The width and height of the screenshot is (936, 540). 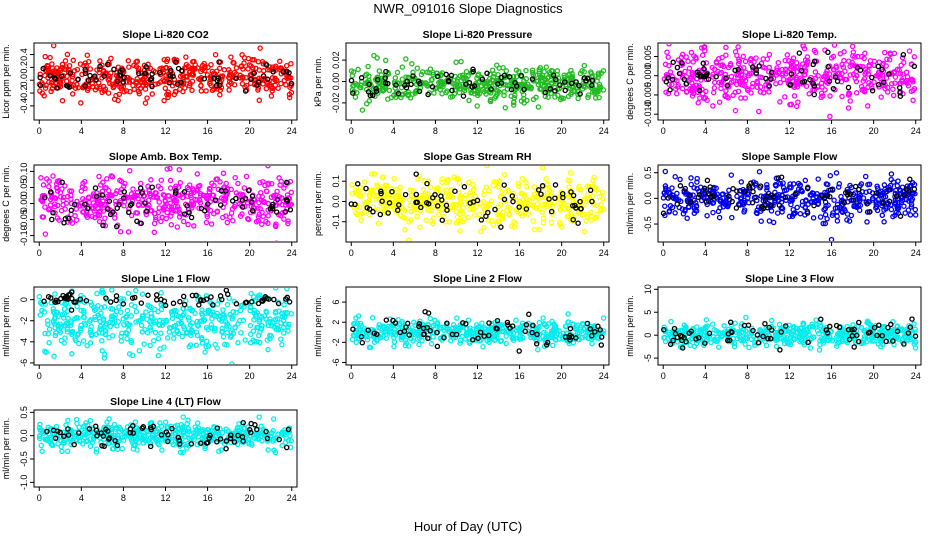 What do you see at coordinates (24, 235) in the screenshot?
I see `y-tick-label: -0.10` at bounding box center [24, 235].